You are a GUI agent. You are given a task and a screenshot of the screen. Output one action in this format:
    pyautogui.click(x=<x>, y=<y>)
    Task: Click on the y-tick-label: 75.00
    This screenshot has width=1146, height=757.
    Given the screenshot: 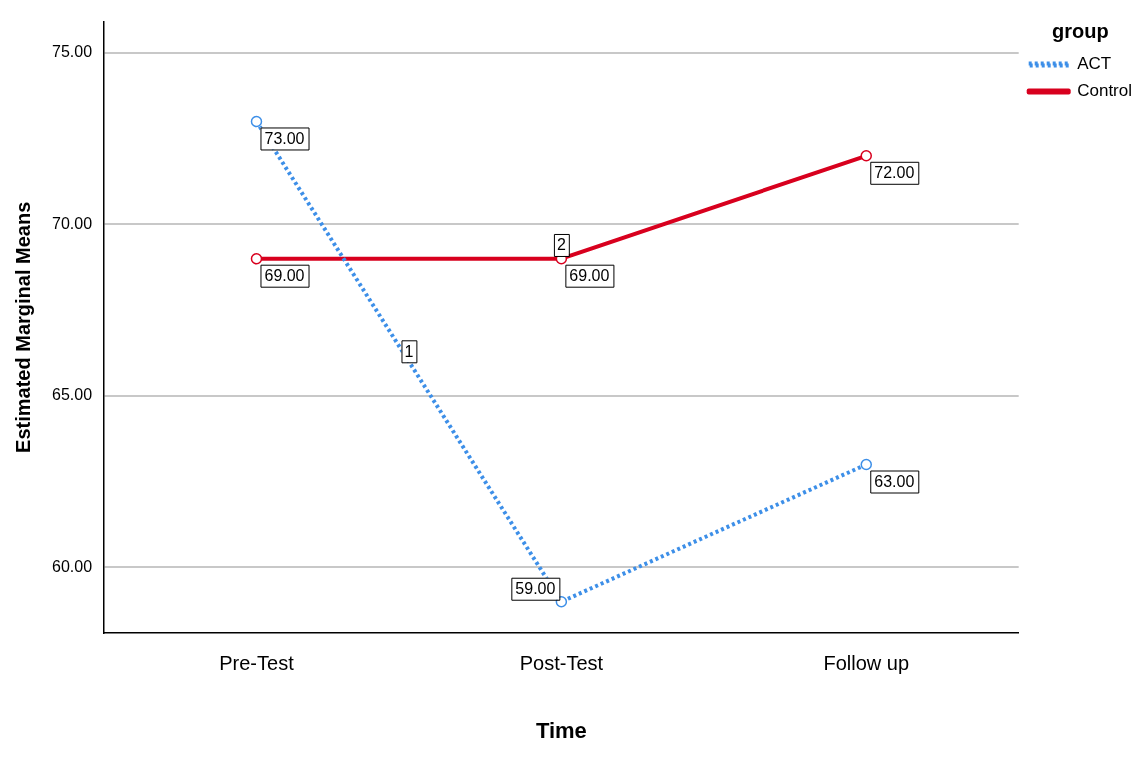 What is the action you would take?
    pyautogui.click(x=72, y=52)
    